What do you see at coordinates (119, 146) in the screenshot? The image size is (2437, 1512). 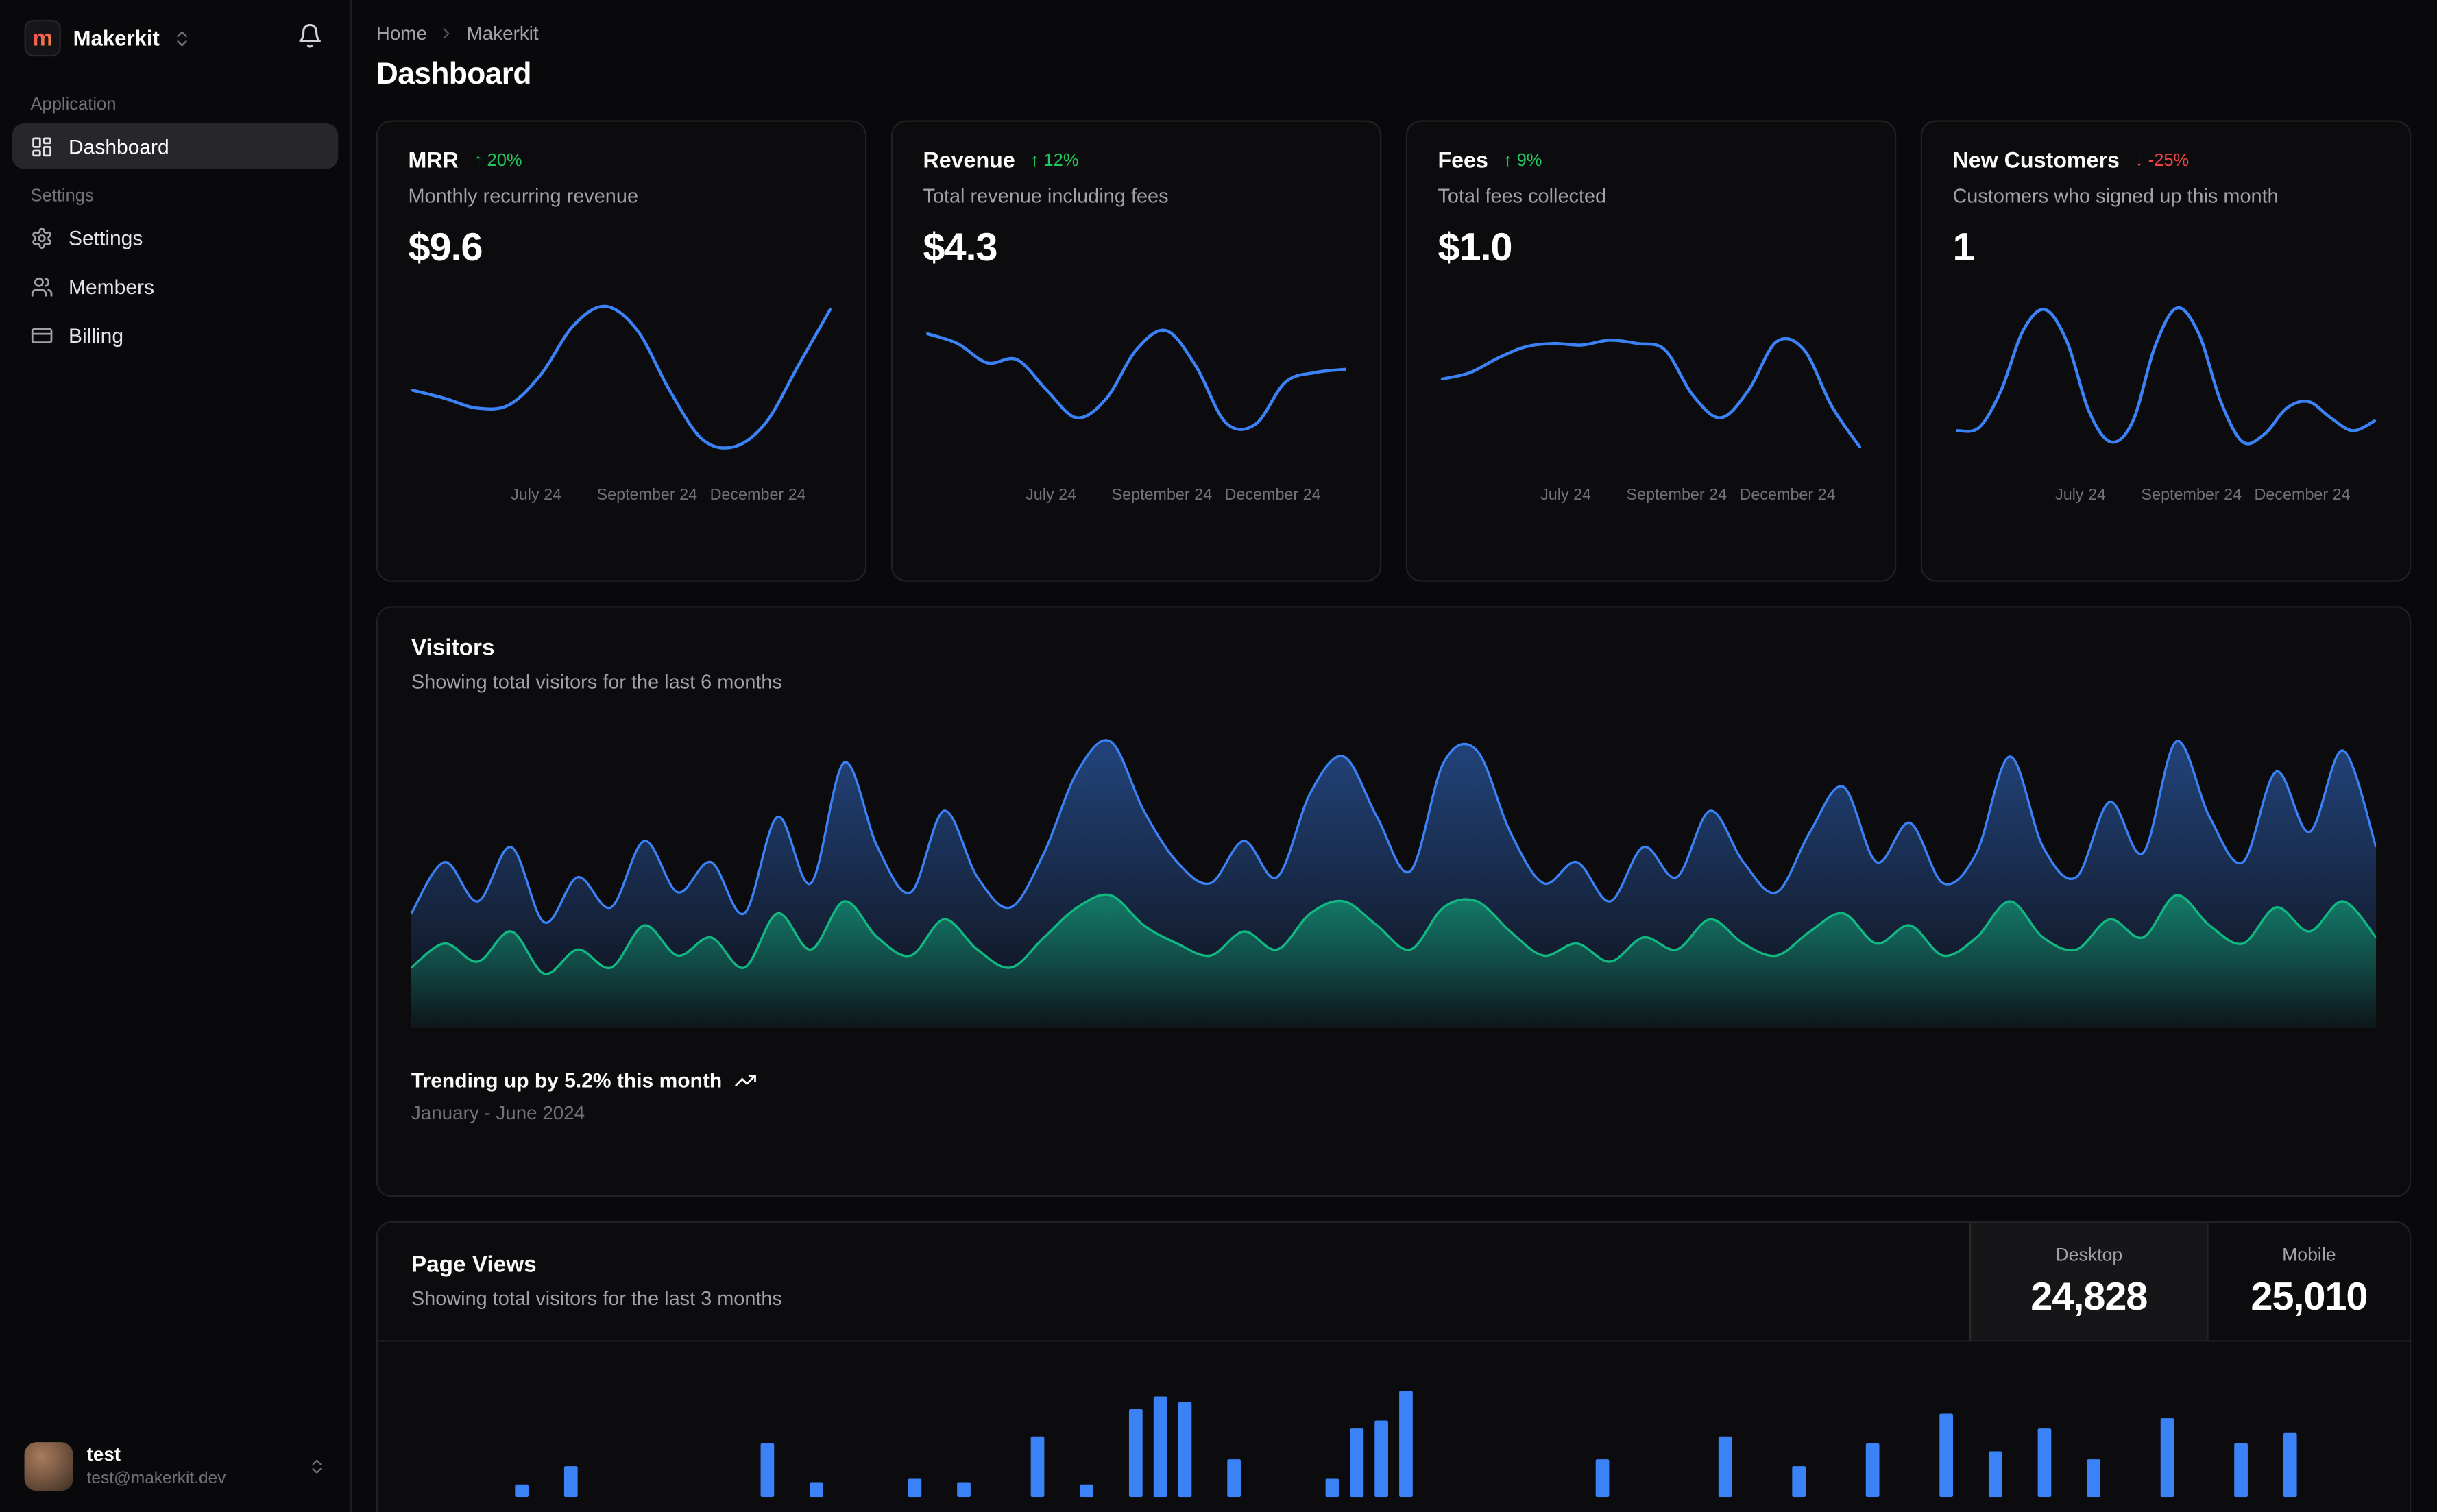 I see `sidebar-item-label: Dashboard` at bounding box center [119, 146].